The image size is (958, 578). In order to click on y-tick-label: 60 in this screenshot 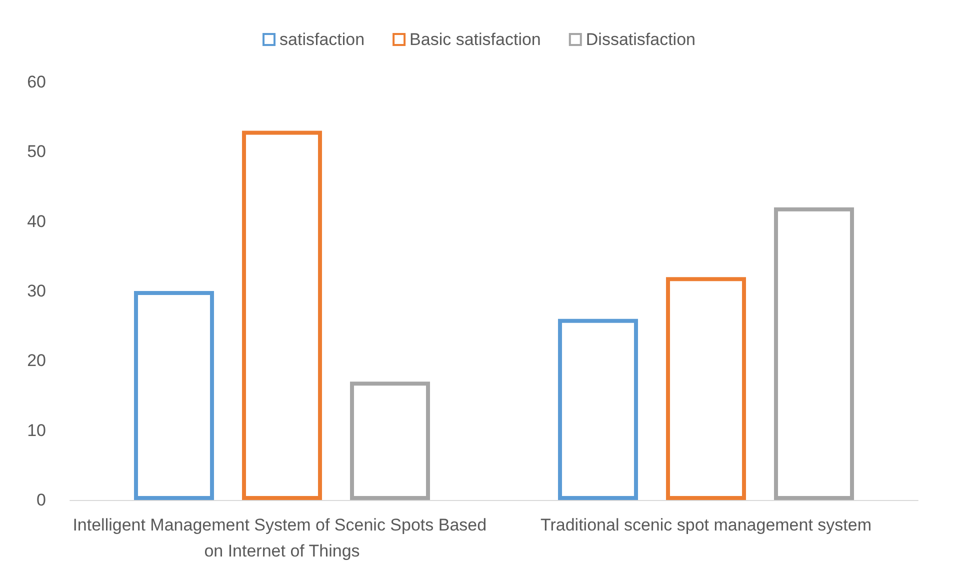, I will do `click(36, 82)`.